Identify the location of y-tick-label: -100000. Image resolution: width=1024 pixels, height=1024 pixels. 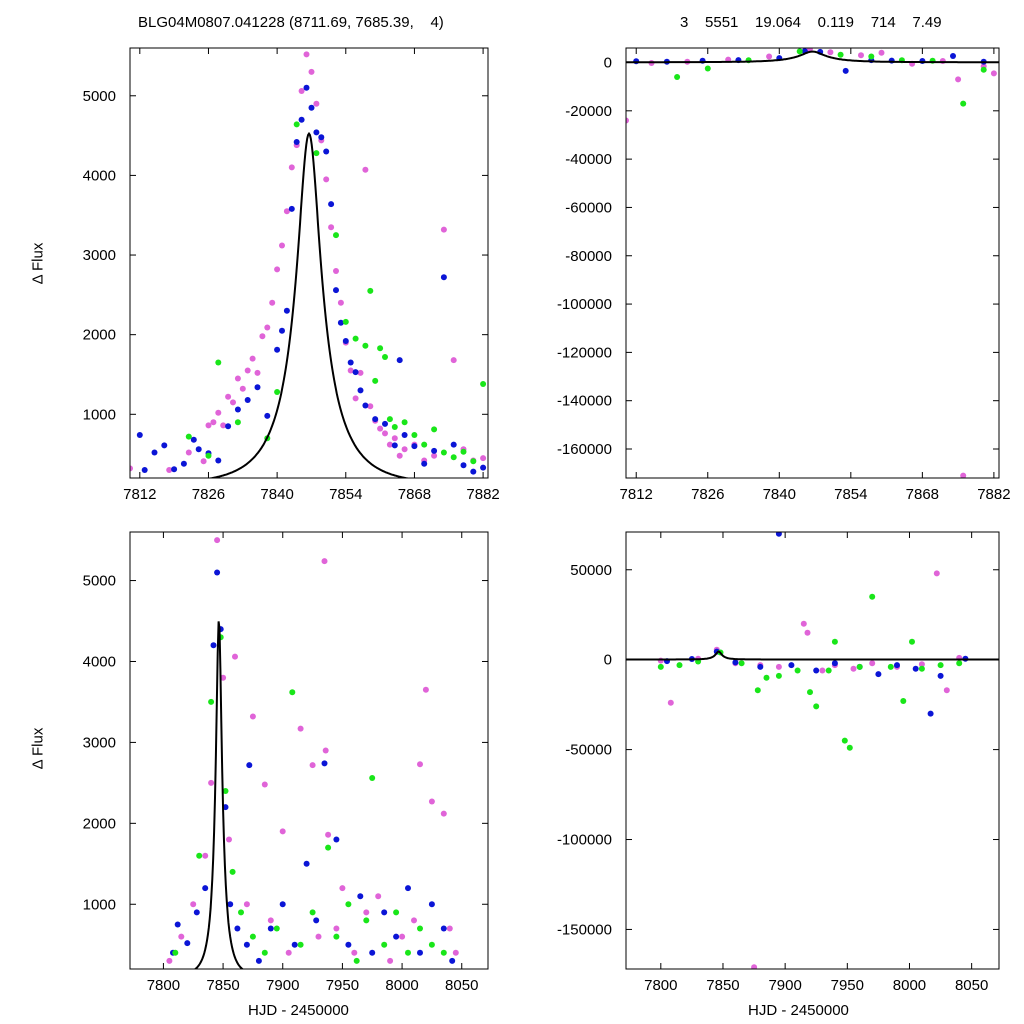
(584, 304).